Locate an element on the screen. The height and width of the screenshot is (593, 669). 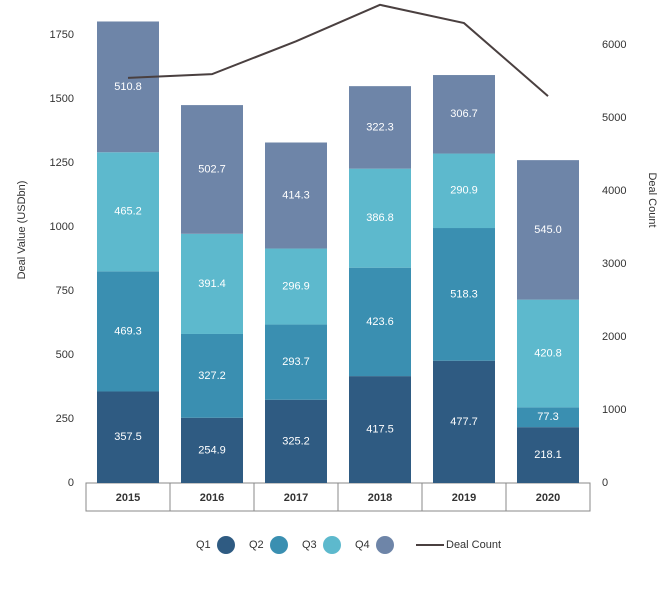
y-tick-label: 250 is located at coordinates (65, 419).